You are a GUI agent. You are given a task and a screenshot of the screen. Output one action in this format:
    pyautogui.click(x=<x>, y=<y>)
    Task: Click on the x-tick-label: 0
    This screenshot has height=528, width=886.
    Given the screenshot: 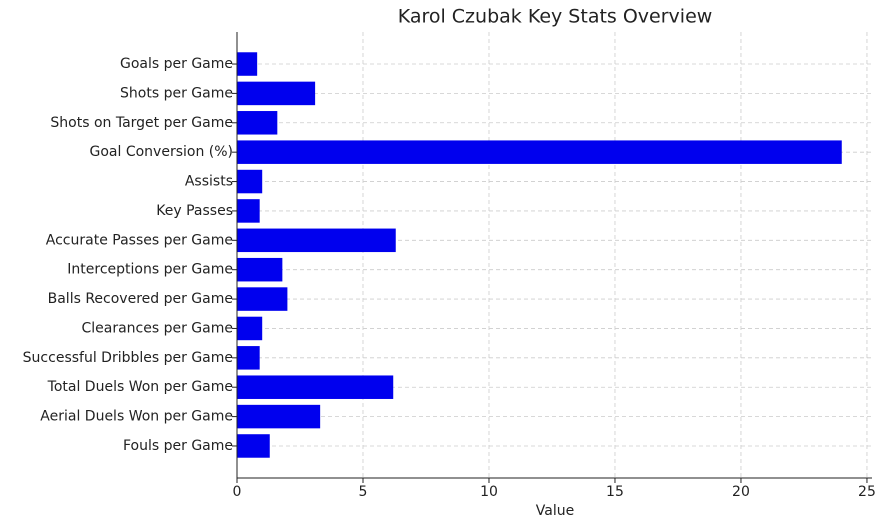 What is the action you would take?
    pyautogui.click(x=237, y=492)
    